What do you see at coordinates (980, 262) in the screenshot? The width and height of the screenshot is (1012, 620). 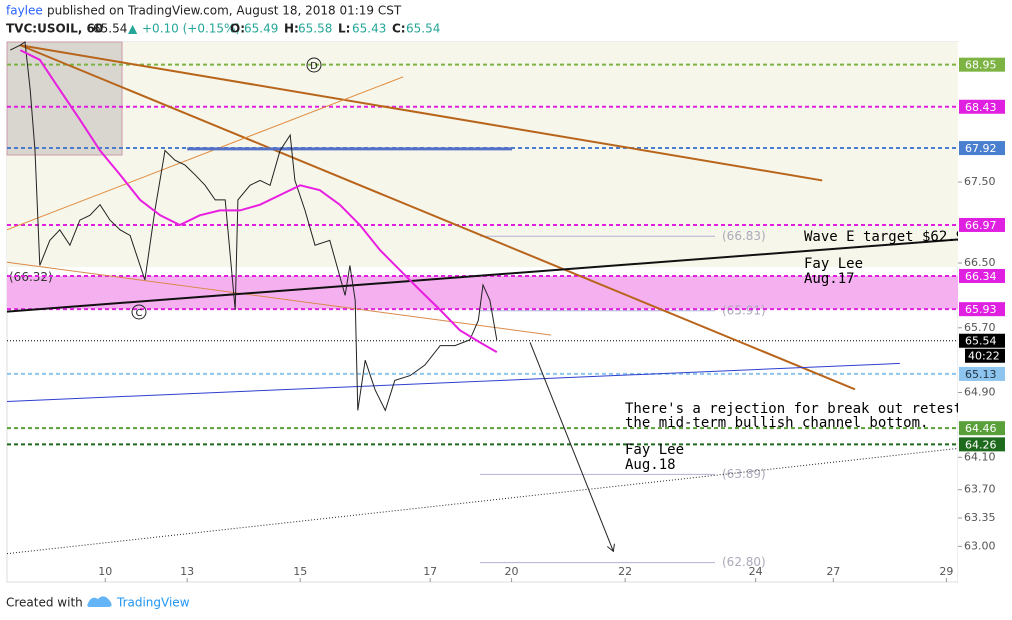 I see `y-tick-label: 66.50` at bounding box center [980, 262].